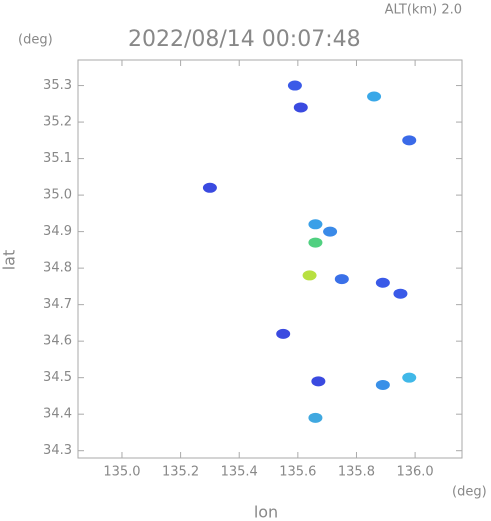 Image resolution: width=491 pixels, height=521 pixels. I want to click on x-unit: (deg), so click(469, 492).